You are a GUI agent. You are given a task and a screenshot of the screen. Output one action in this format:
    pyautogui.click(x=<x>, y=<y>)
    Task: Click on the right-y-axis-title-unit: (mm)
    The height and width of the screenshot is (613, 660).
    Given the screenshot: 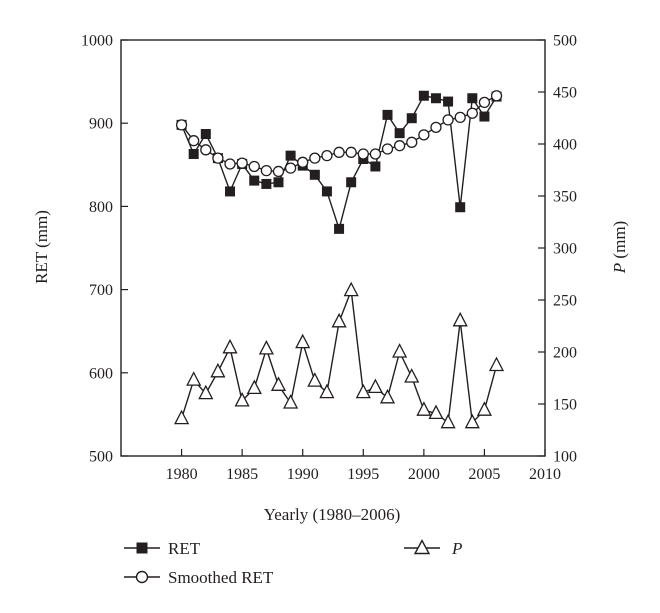 What is the action you would take?
    pyautogui.click(x=619, y=242)
    